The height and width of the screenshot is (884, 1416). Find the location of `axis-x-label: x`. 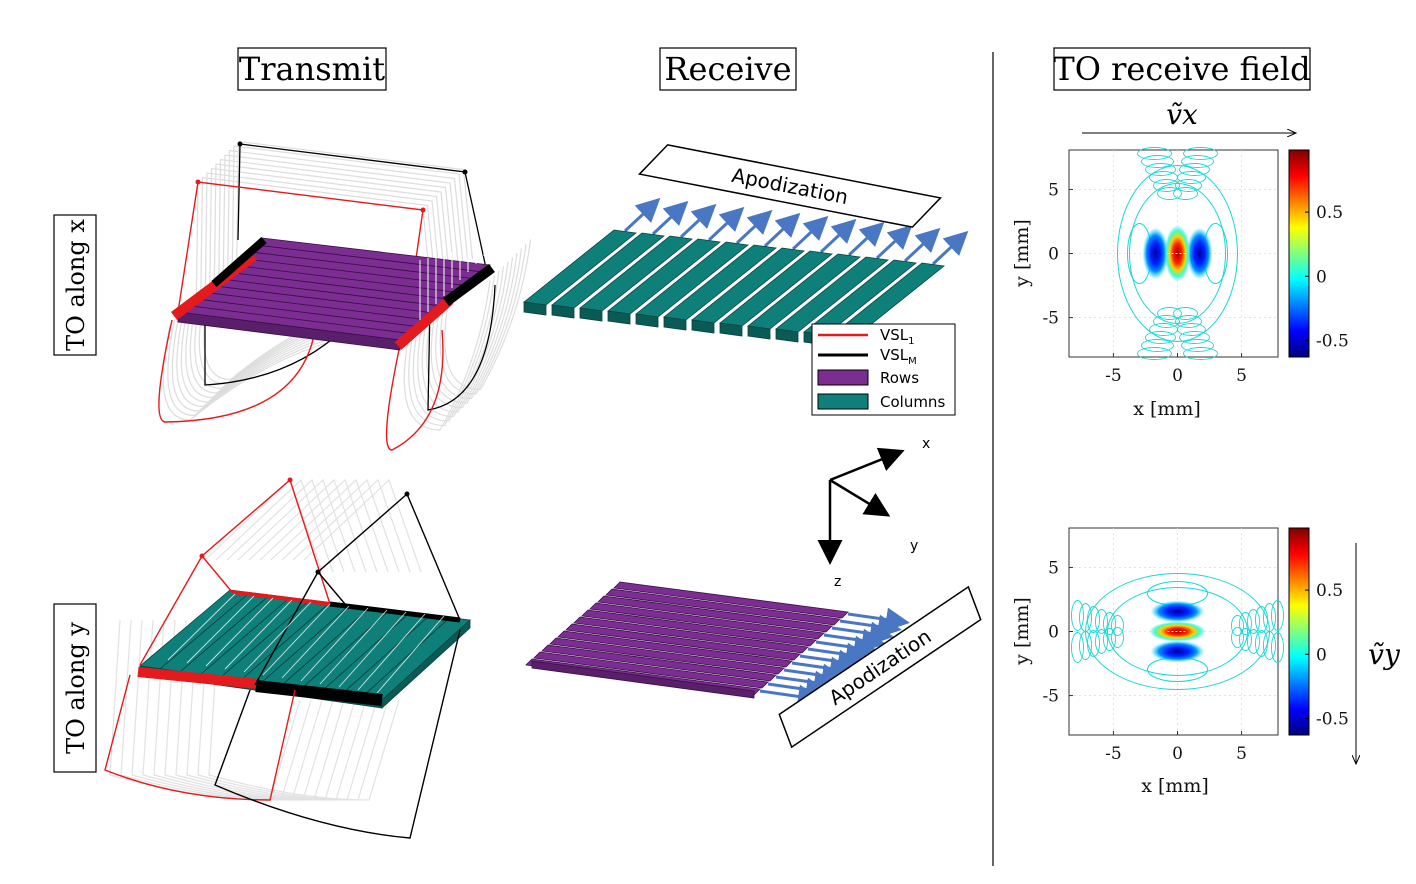

axis-x-label: x is located at coordinates (926, 444).